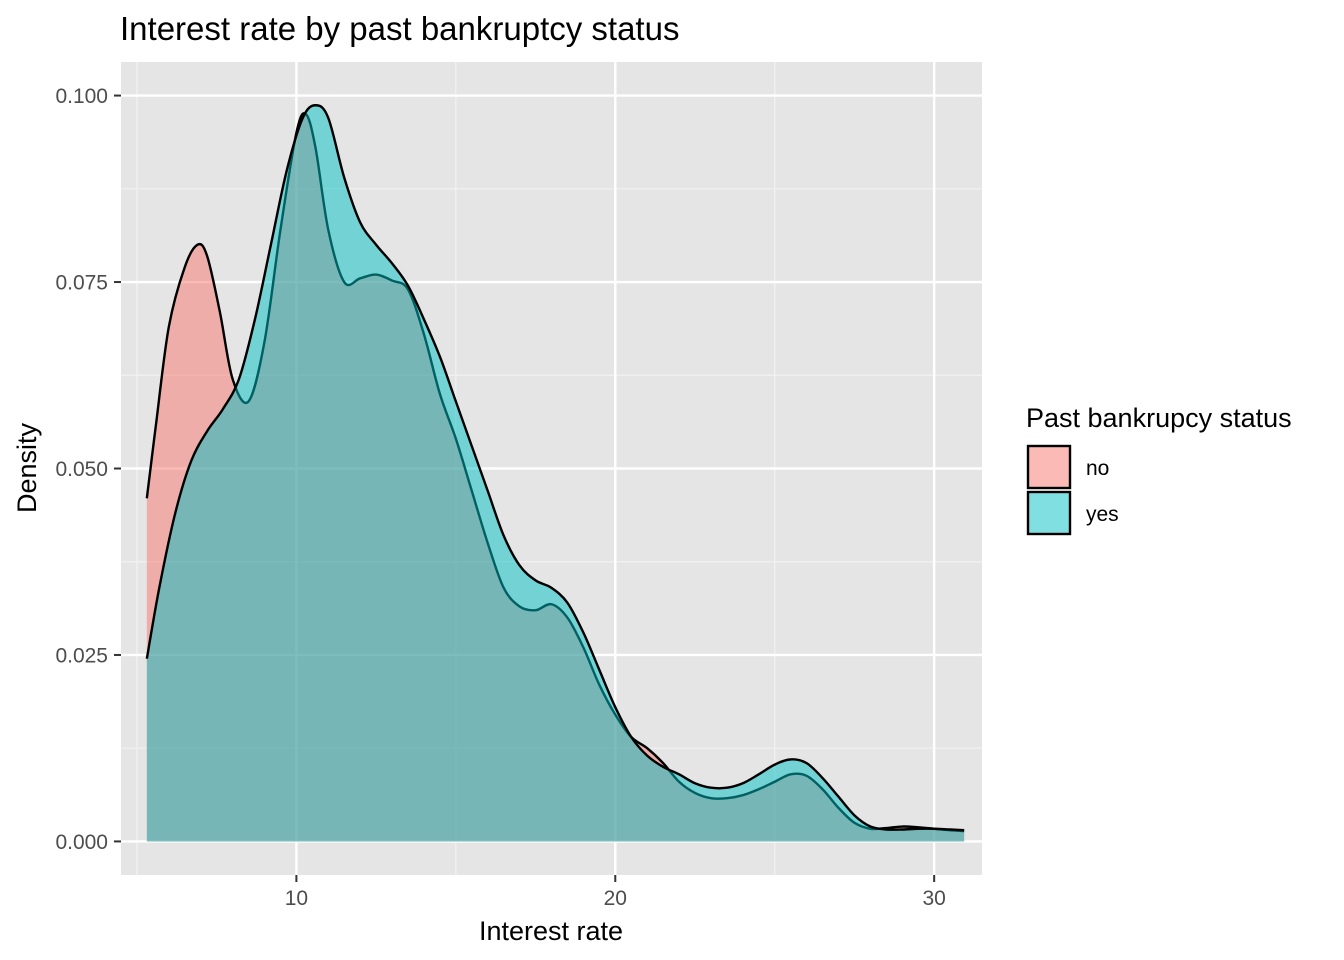 This screenshot has height=960, width=1344. What do you see at coordinates (933, 898) in the screenshot?
I see `x-tick-label: 30` at bounding box center [933, 898].